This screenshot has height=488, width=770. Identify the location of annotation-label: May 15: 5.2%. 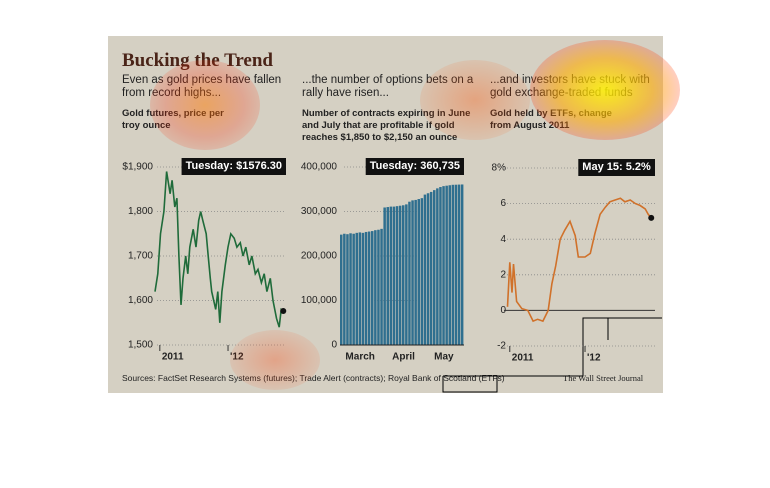
(616, 167).